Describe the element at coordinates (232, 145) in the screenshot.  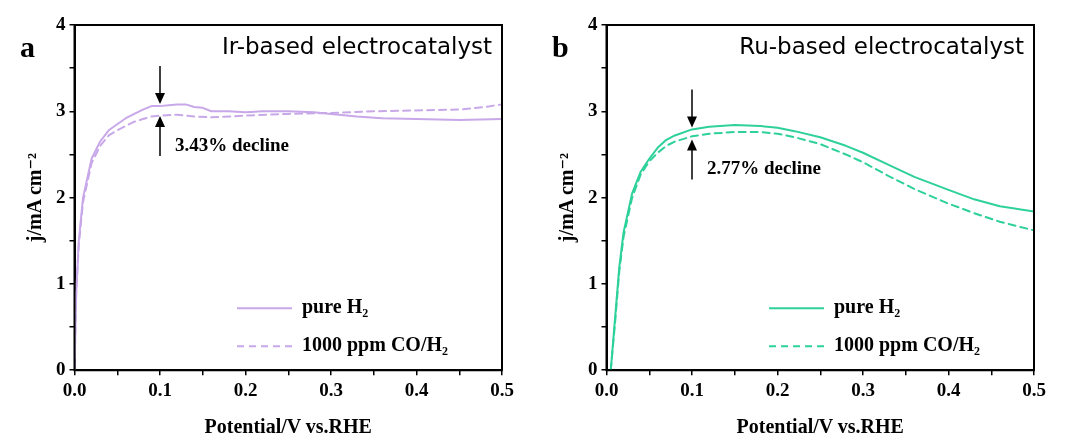
I see `annotation: 3.43% decline` at that location.